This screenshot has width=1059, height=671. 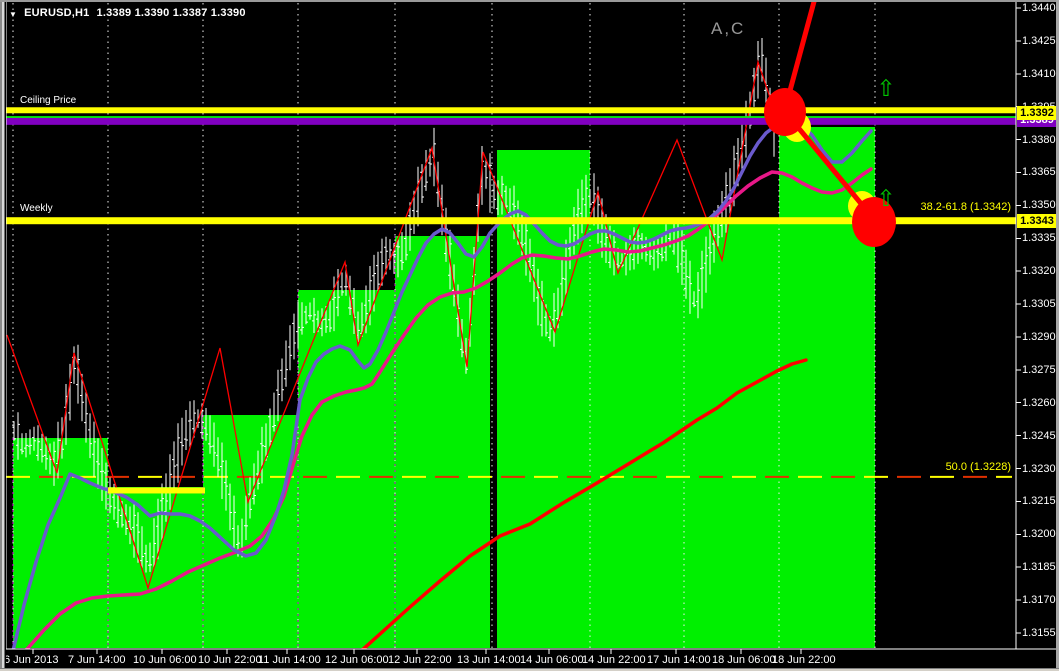 What do you see at coordinates (1039, 304) in the screenshot?
I see `price-tick-label: 1.3305` at bounding box center [1039, 304].